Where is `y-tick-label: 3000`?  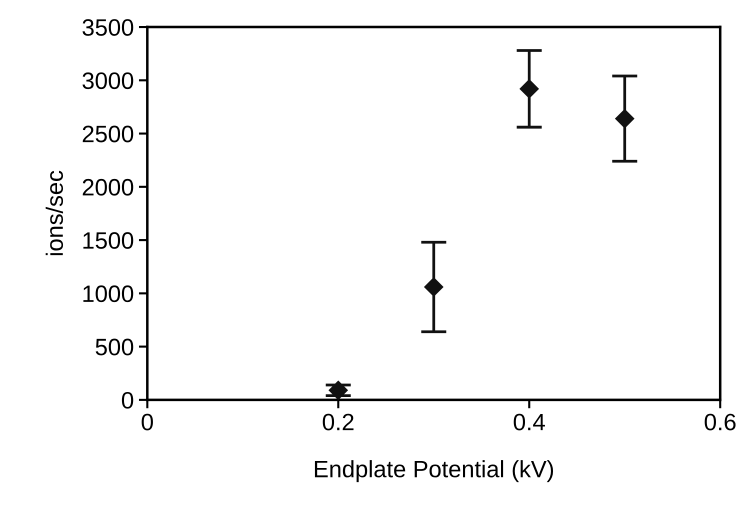
y-tick-label: 3000 is located at coordinates (108, 81).